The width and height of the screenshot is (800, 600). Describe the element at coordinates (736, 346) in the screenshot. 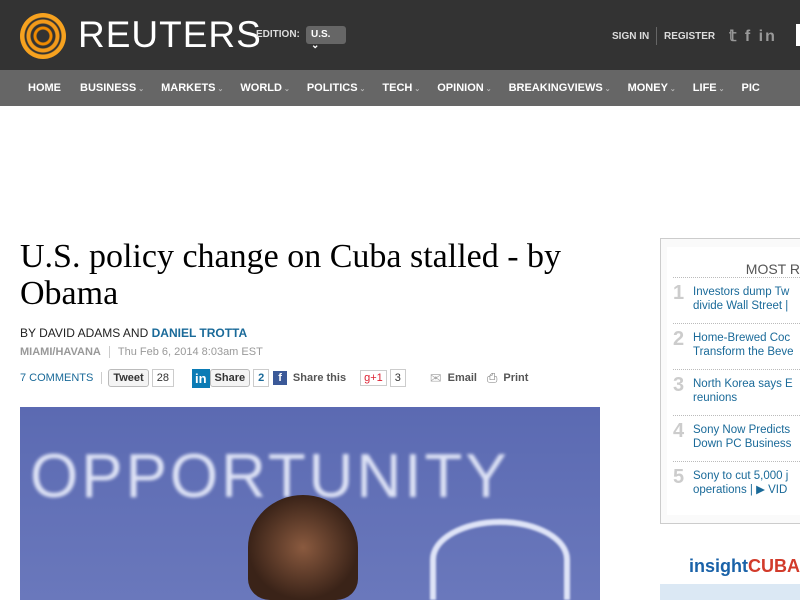

I see `most-read-item: 2 Home-Brewed Coc Transform the Beve` at that location.